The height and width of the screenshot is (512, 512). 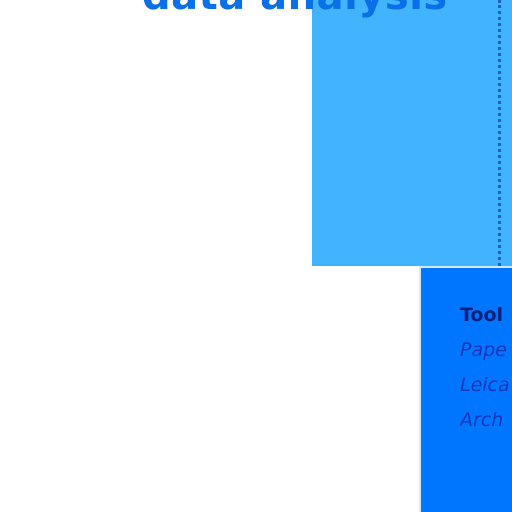 I want to click on tools-item-arch: Arch, so click(x=482, y=420).